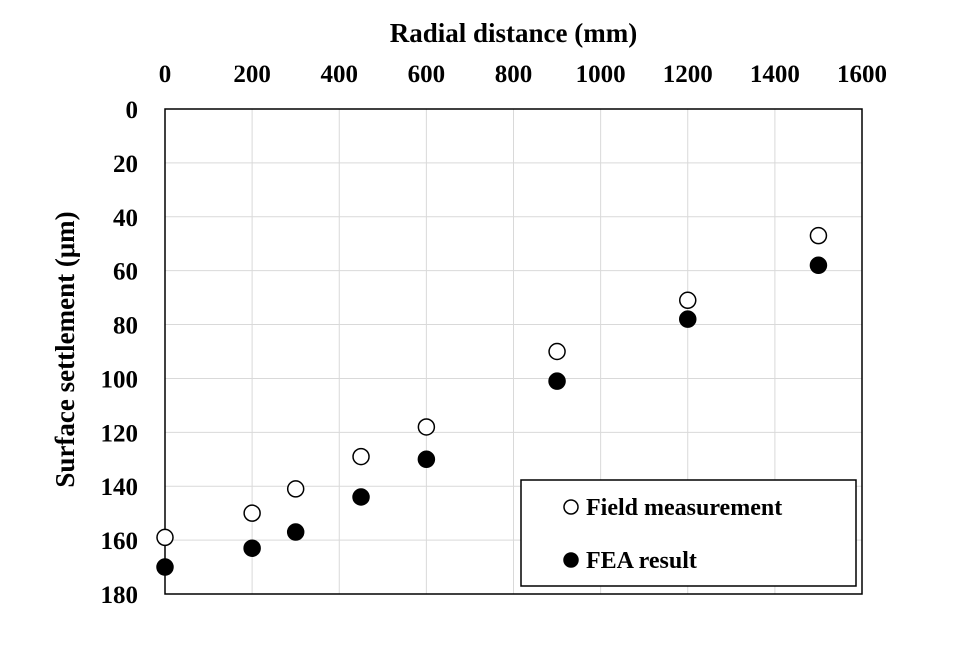  Describe the element at coordinates (684, 508) in the screenshot. I see `legend-label-field-measurement: Field measurement` at that location.